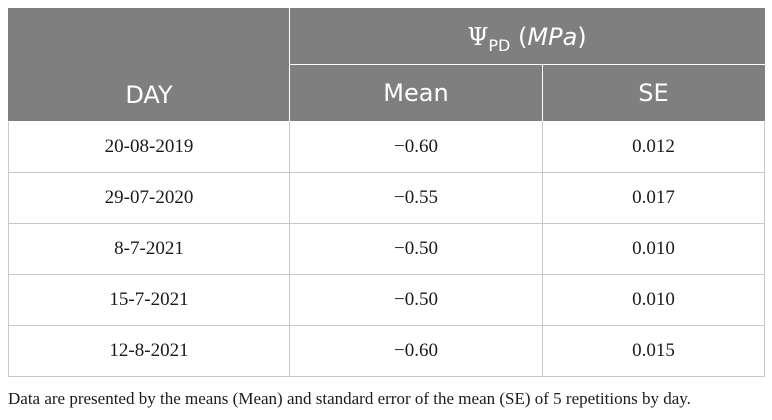 The image size is (772, 420). I want to click on cell-day: 12-8-2021, so click(149, 351).